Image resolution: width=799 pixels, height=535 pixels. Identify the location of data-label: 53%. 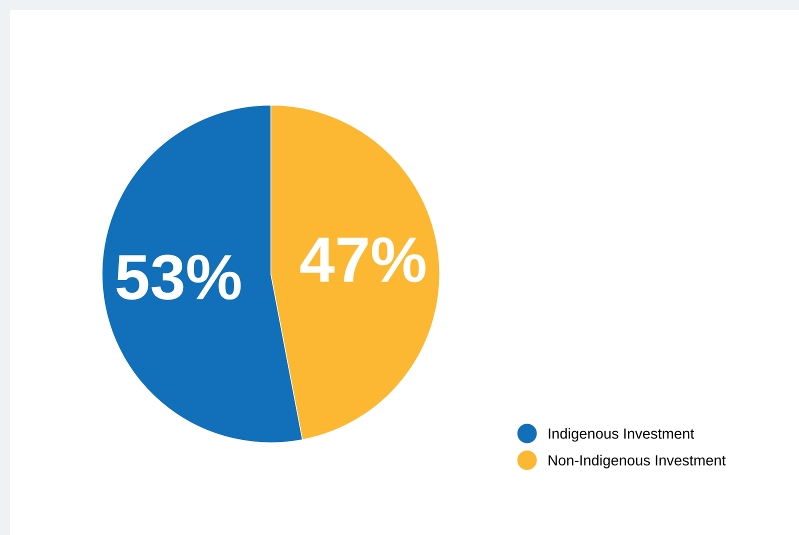
(178, 277).